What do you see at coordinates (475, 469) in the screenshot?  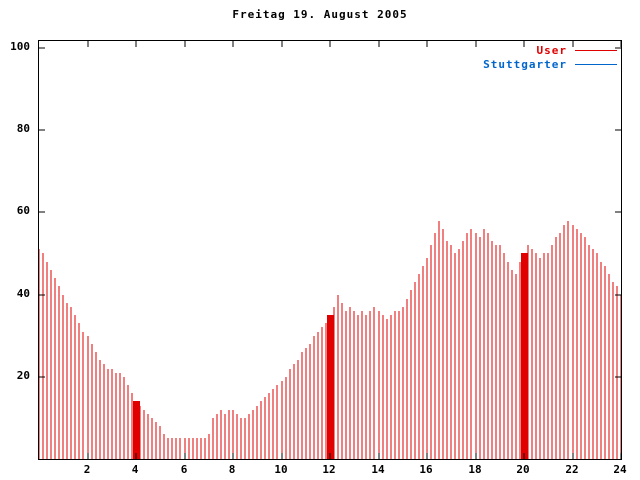 I see `x-tick-label: 18` at bounding box center [475, 469].